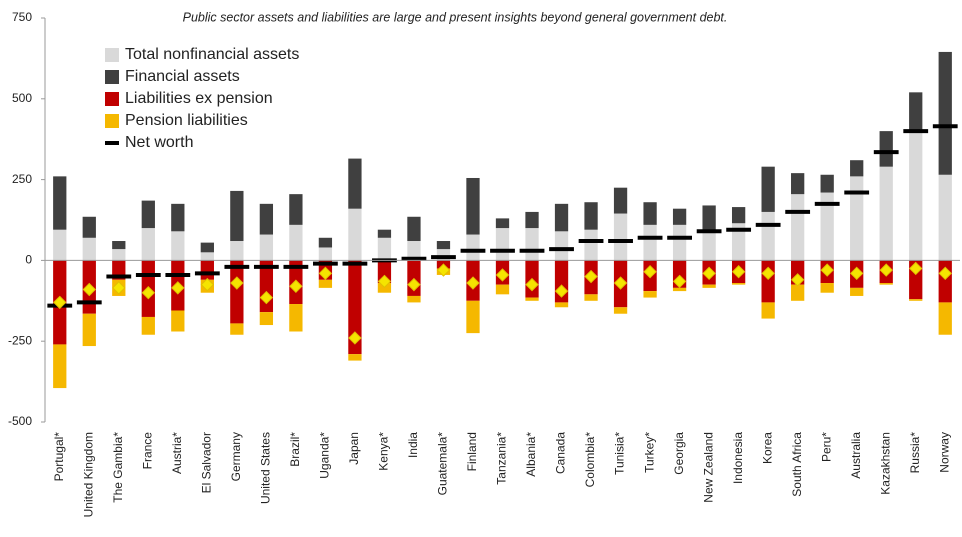 The height and width of the screenshot is (537, 962). What do you see at coordinates (885, 463) in the screenshot?
I see `x-tick-label: Kazakhstan` at bounding box center [885, 463].